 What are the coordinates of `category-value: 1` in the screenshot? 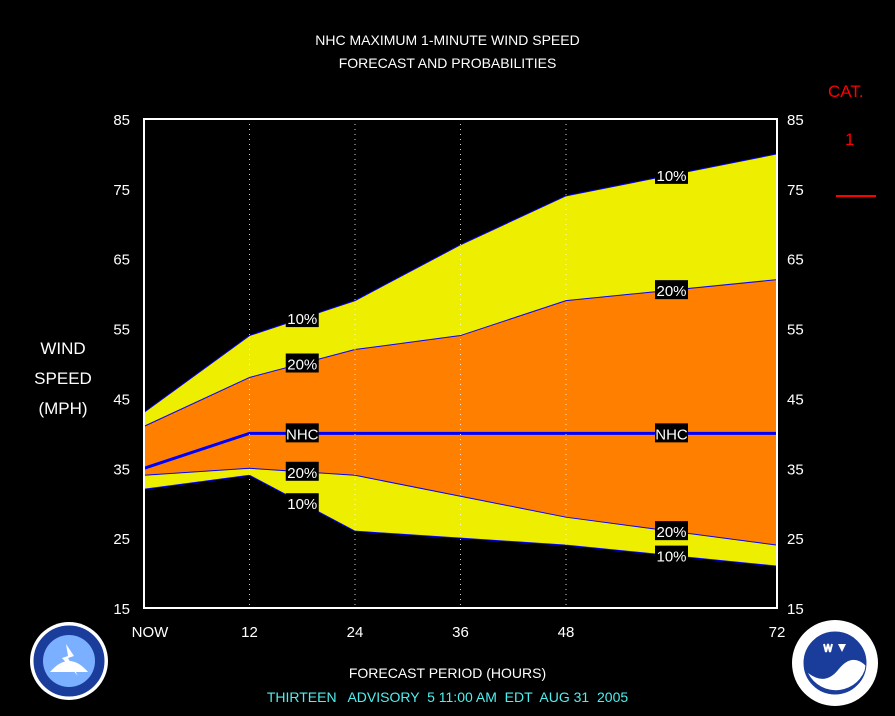 It's located at (850, 139).